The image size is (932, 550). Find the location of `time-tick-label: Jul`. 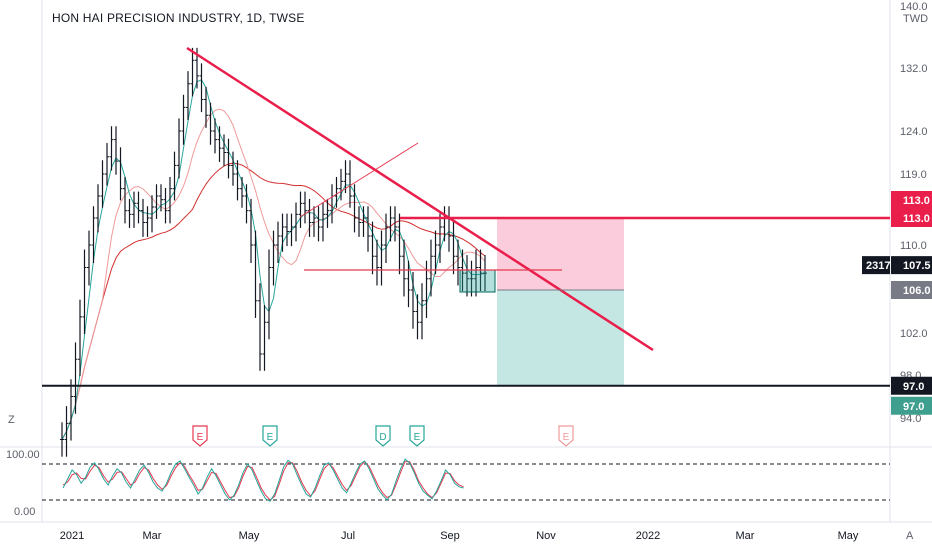

time-tick-label: Jul is located at coordinates (348, 536).